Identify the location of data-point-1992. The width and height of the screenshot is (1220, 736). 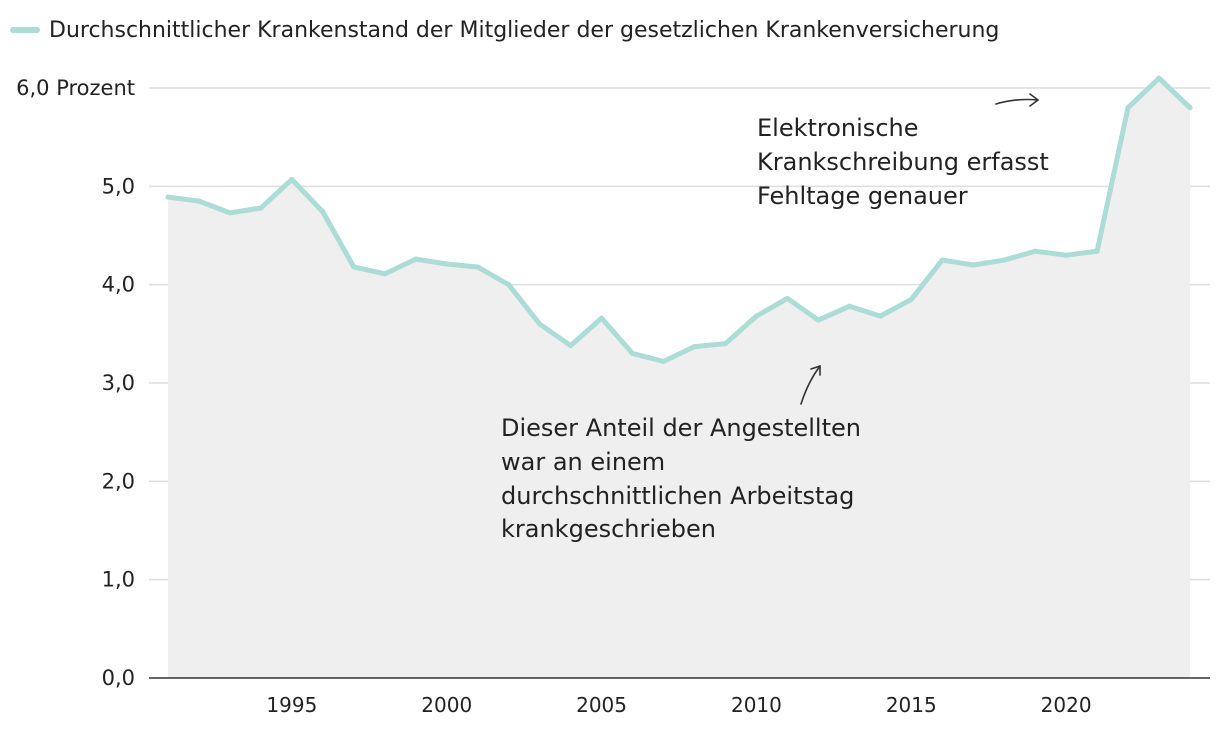
(199, 201).